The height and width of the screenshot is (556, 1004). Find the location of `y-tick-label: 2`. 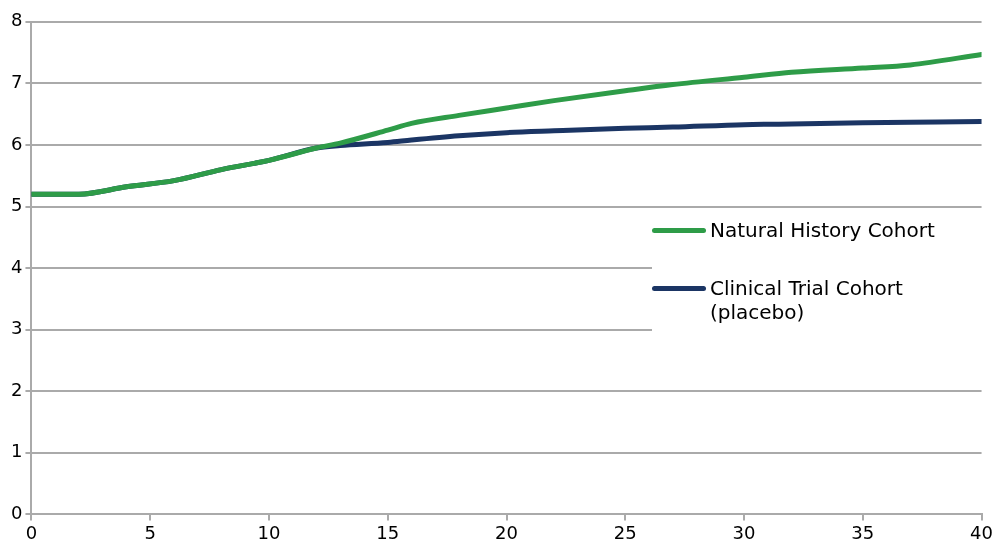

y-tick-label: 2 is located at coordinates (17, 389).